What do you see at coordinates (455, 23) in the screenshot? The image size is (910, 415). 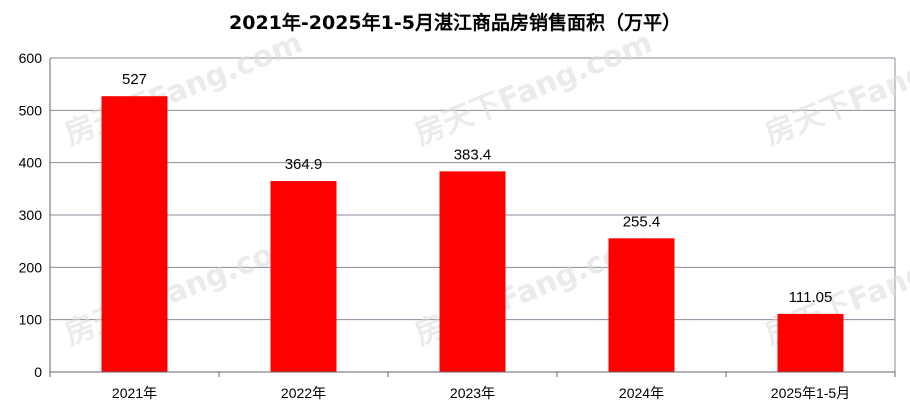 I see `chart-title: 2021年-2025年1-5月湛江商品房销售面积（万平）` at bounding box center [455, 23].